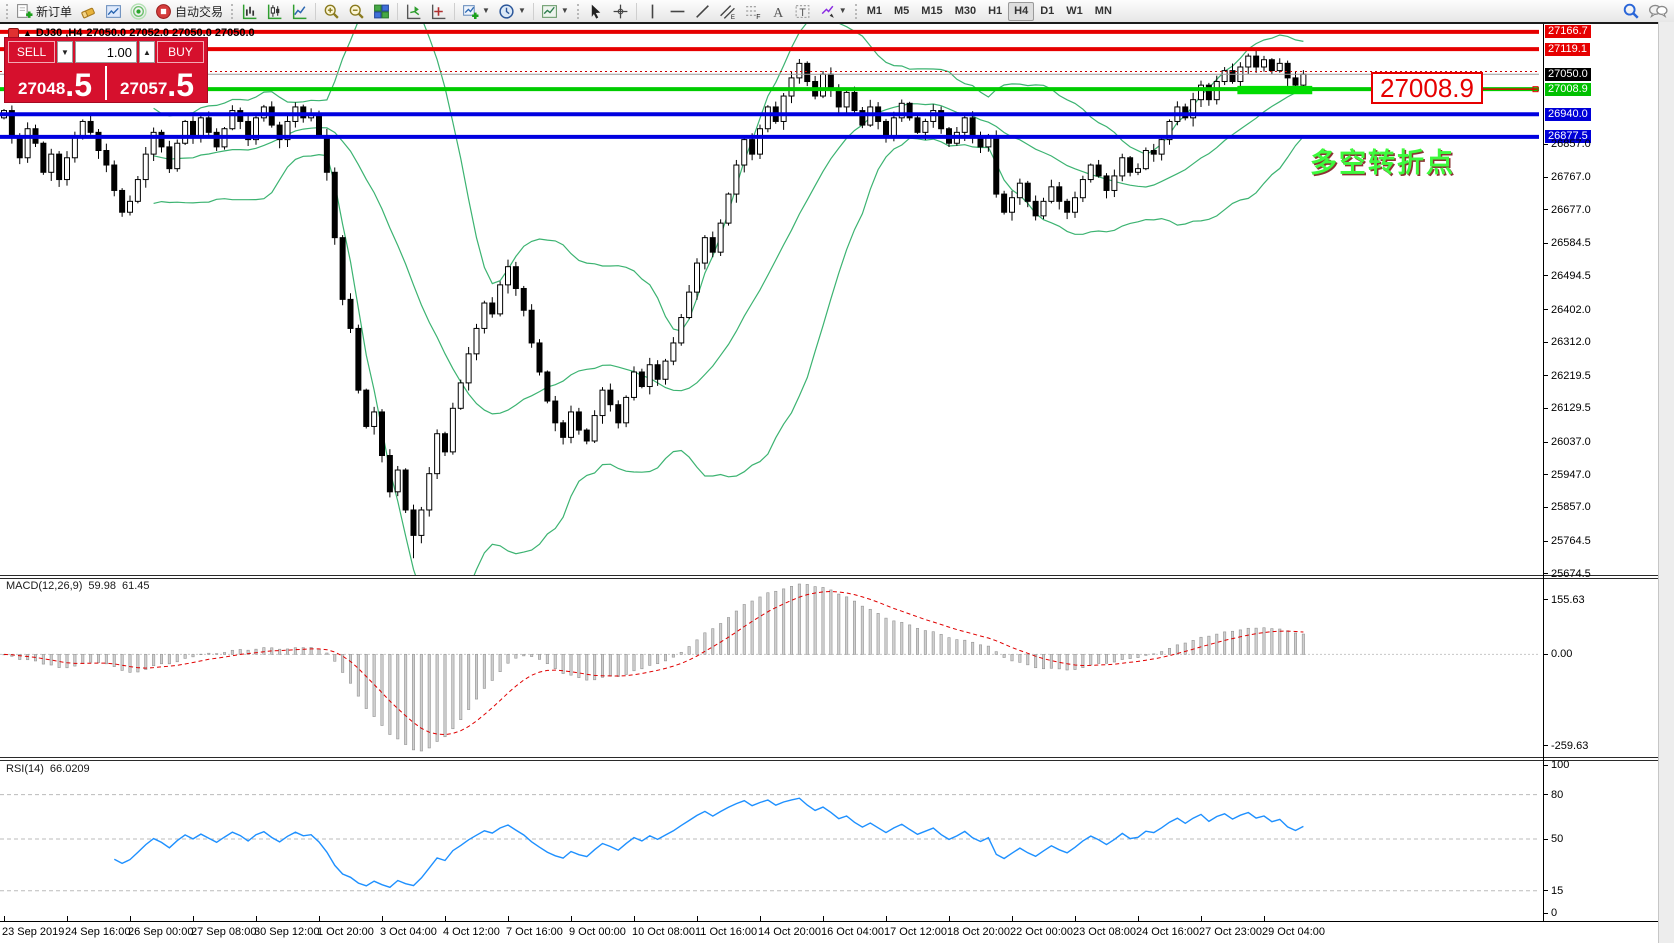  Describe the element at coordinates (102, 586) in the screenshot. I see `macd-value-main: 59.98` at that location.